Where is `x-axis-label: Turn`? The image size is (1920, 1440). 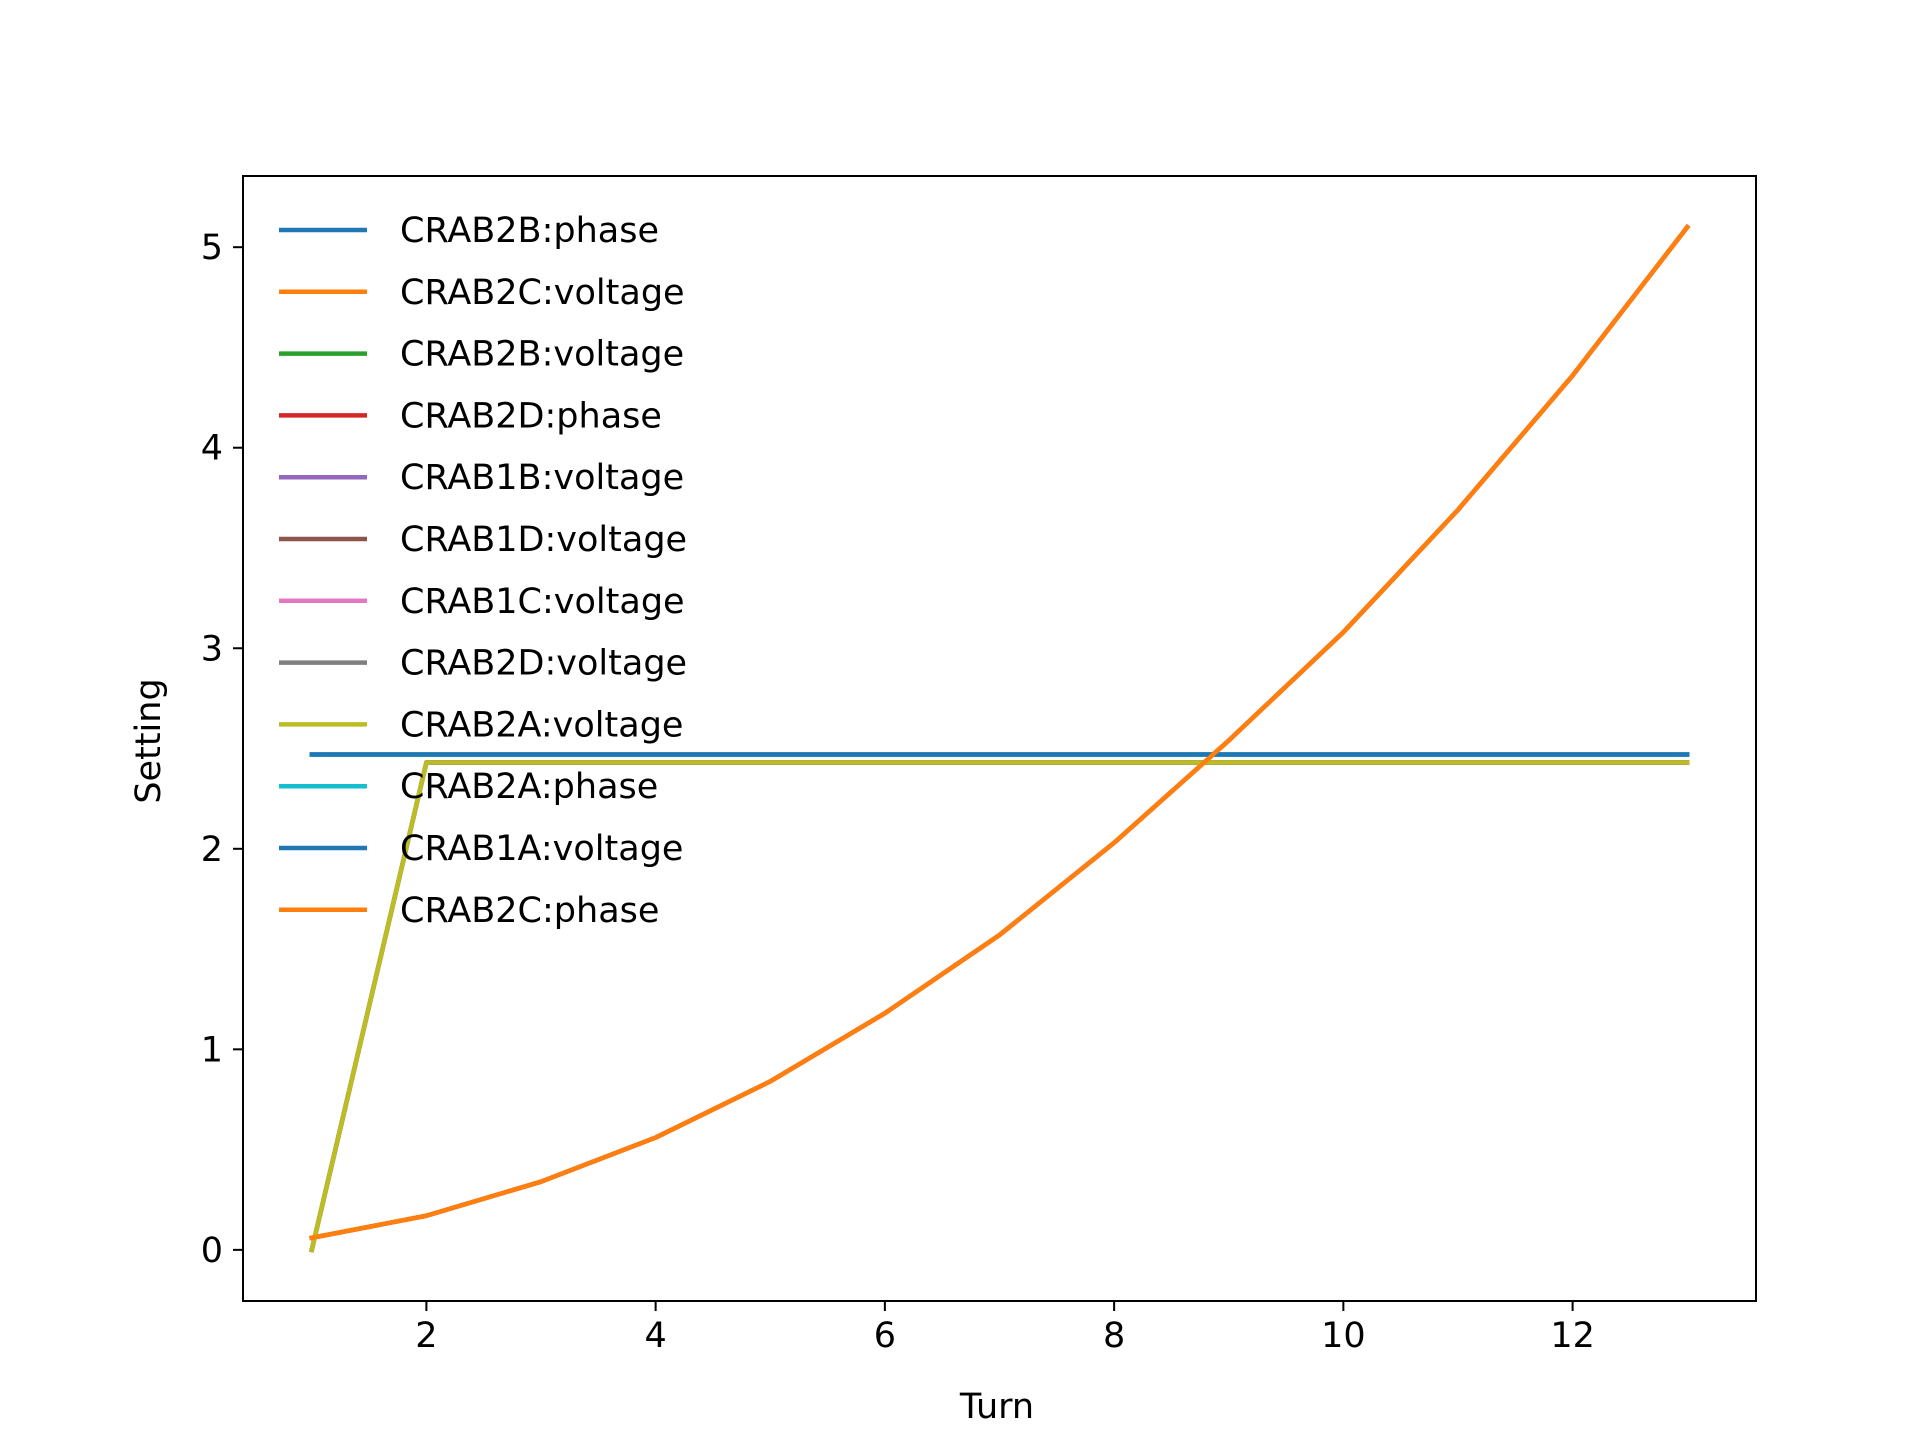 x-axis-label: Turn is located at coordinates (996, 1407).